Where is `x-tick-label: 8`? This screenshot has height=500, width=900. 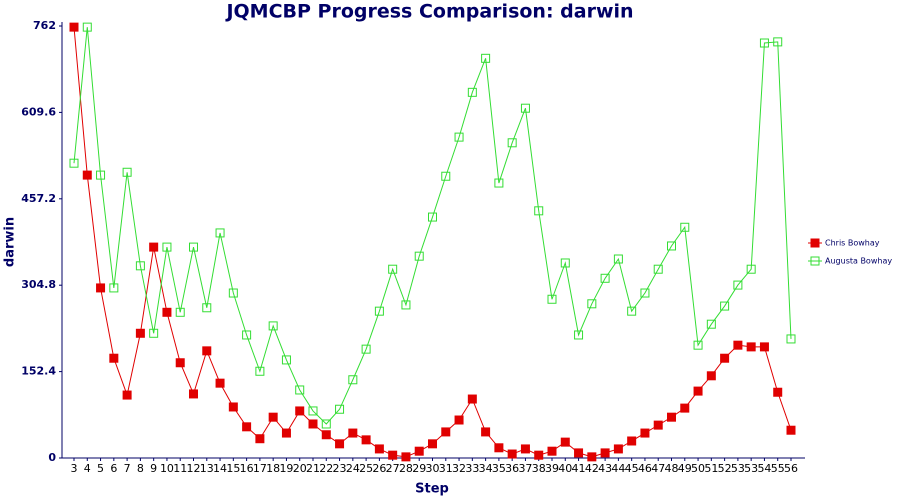 x-tick-label: 8 is located at coordinates (140, 468).